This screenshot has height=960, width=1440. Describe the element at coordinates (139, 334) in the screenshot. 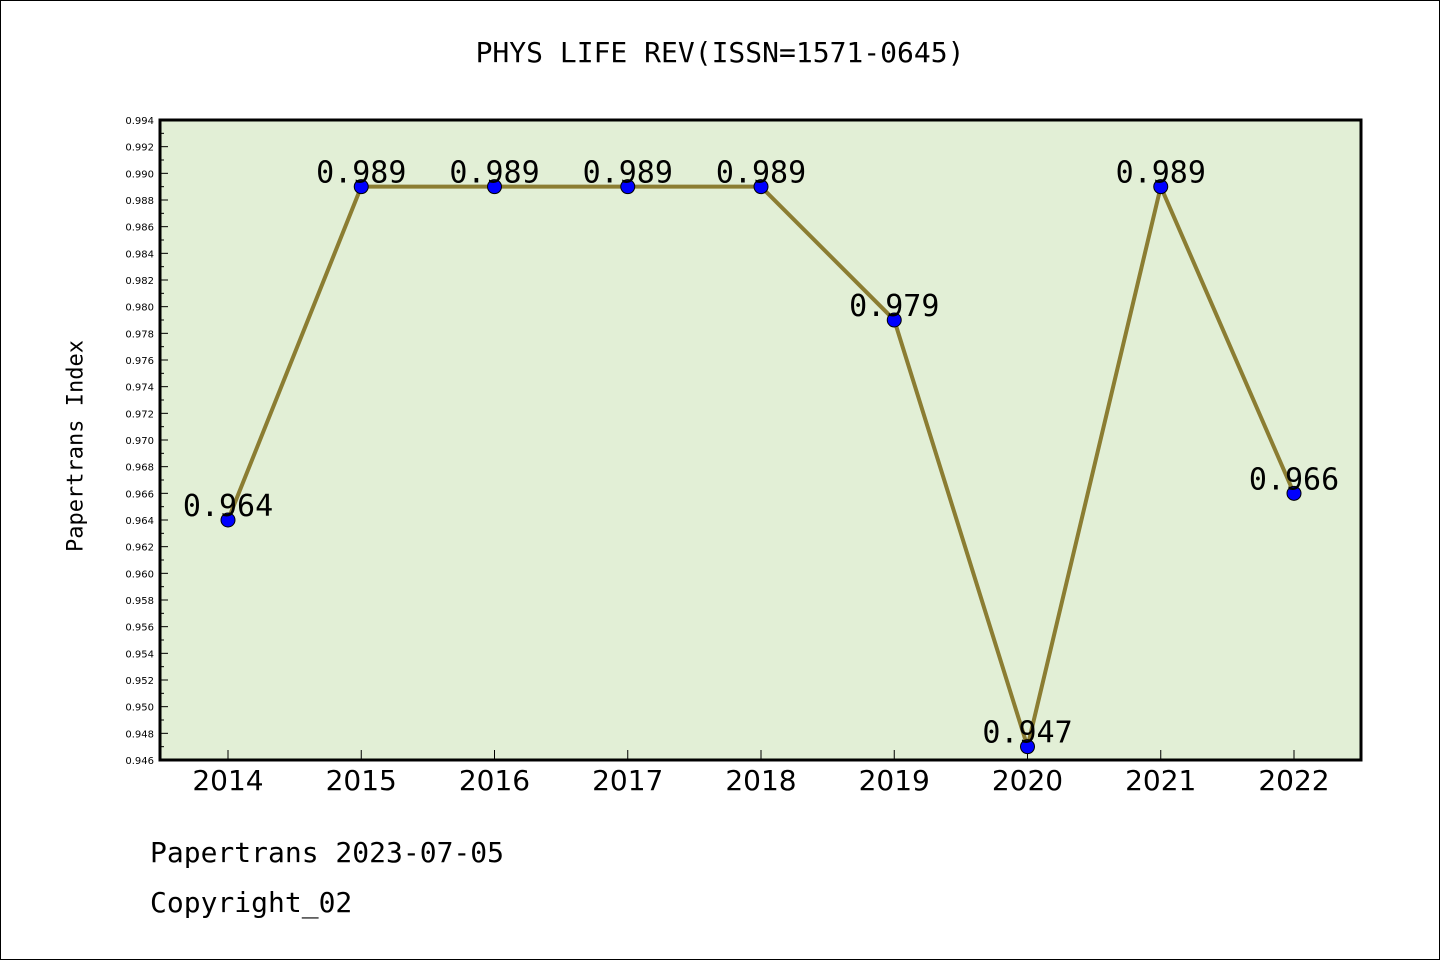

I see `y-tick-label: 0.978` at that location.